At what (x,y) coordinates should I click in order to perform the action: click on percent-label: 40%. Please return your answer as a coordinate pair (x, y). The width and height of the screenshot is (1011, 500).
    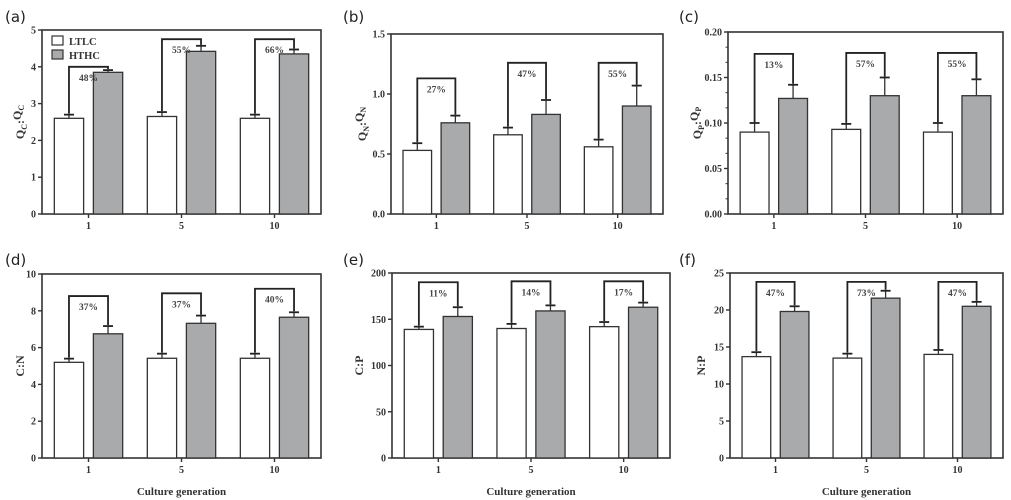
    Looking at the image, I should click on (274, 301).